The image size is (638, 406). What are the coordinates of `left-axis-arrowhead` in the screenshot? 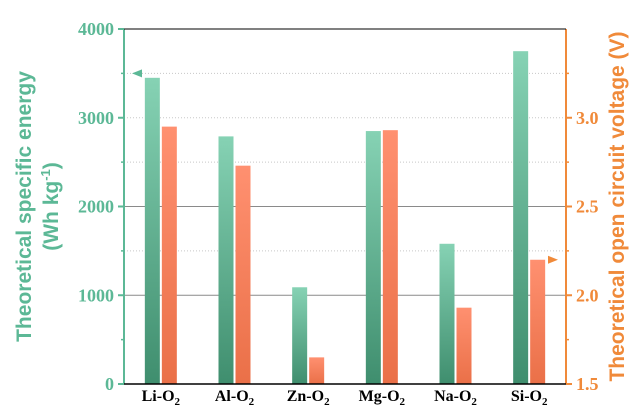 It's located at (137, 73).